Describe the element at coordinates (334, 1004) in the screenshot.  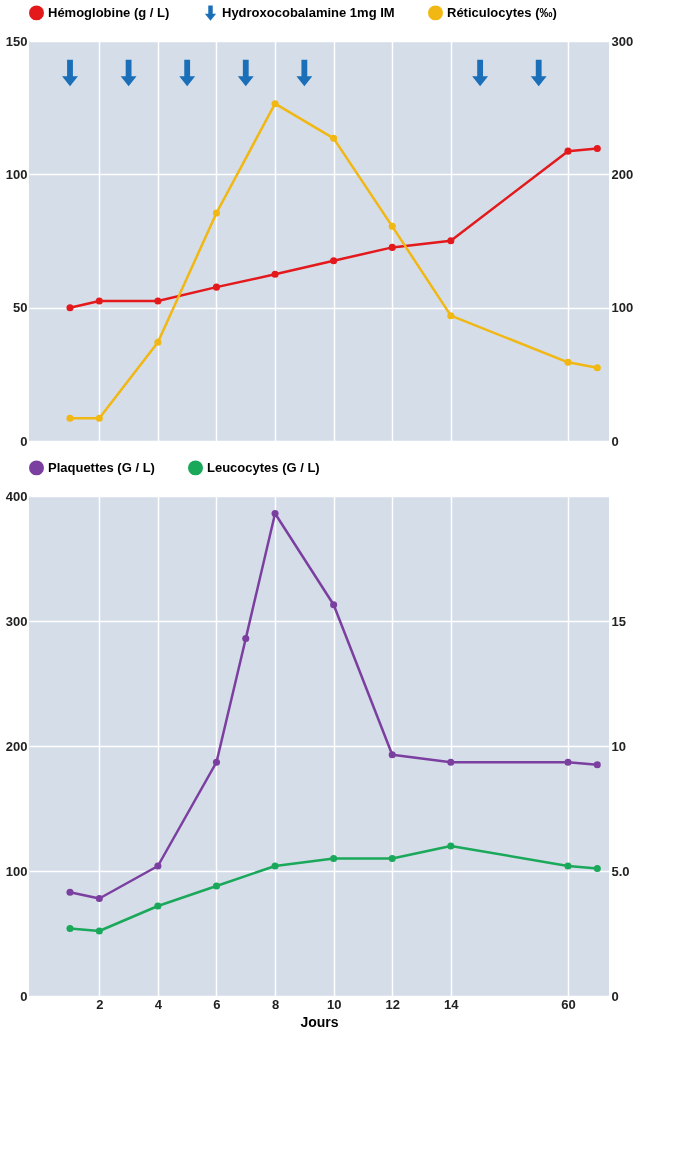
I see `x-tick-label: 10` at that location.